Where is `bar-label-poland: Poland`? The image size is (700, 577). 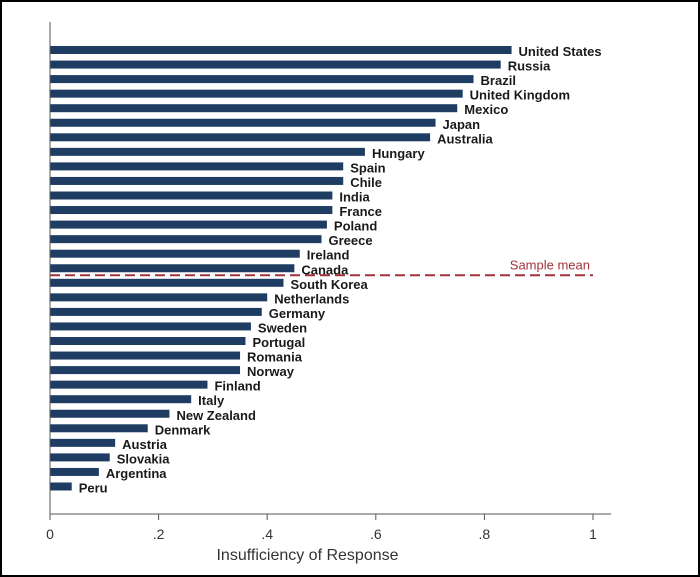 bar-label-poland: Poland is located at coordinates (355, 226).